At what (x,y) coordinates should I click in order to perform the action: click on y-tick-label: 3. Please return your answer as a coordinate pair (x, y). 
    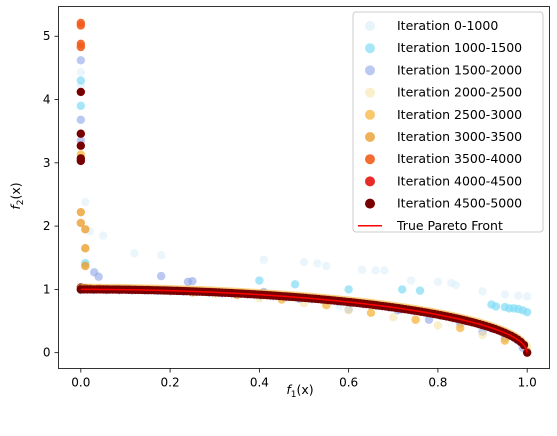
    Looking at the image, I should click on (47, 163).